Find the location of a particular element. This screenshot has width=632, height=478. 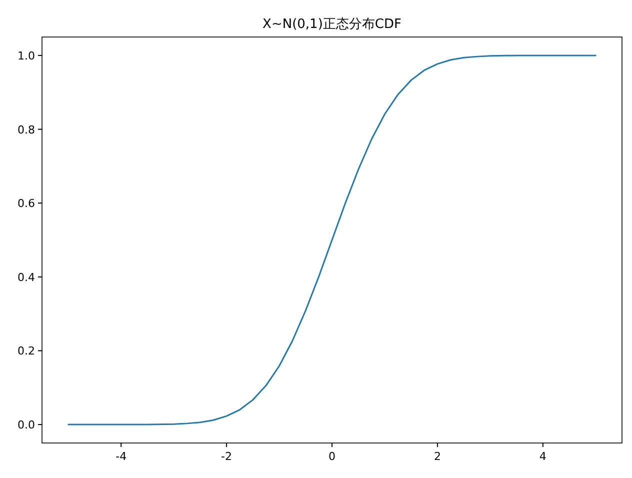

x-tick-label: -4 is located at coordinates (121, 456).